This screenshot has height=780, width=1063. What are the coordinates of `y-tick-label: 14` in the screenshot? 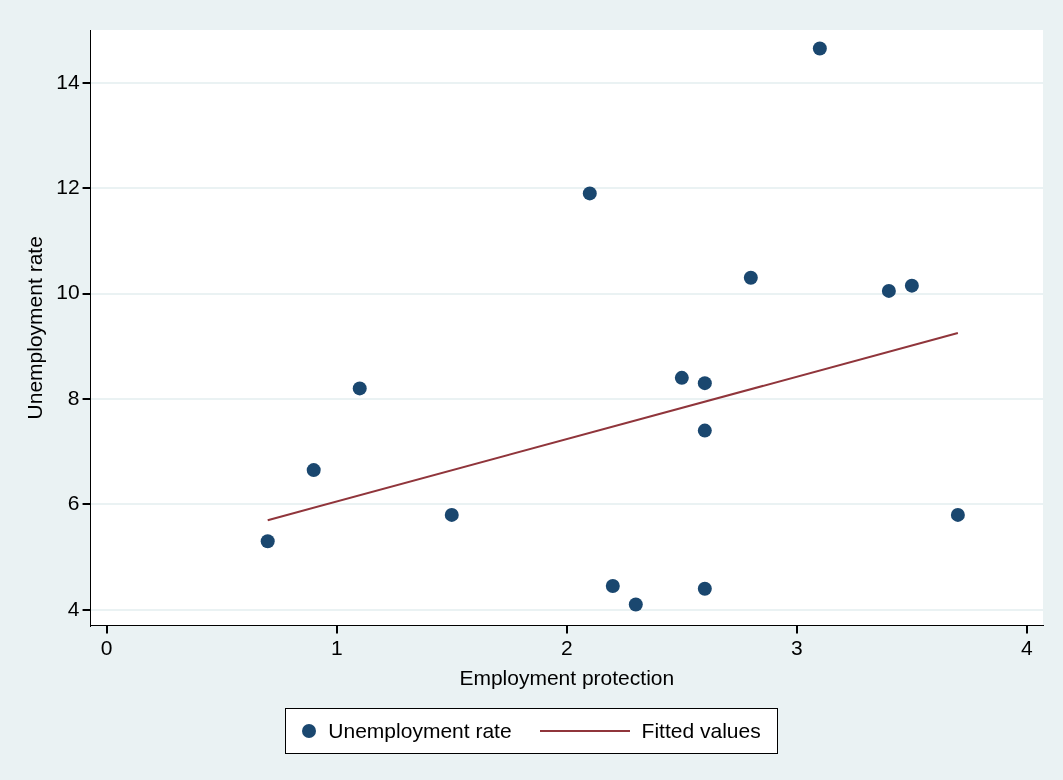 It's located at (68, 81).